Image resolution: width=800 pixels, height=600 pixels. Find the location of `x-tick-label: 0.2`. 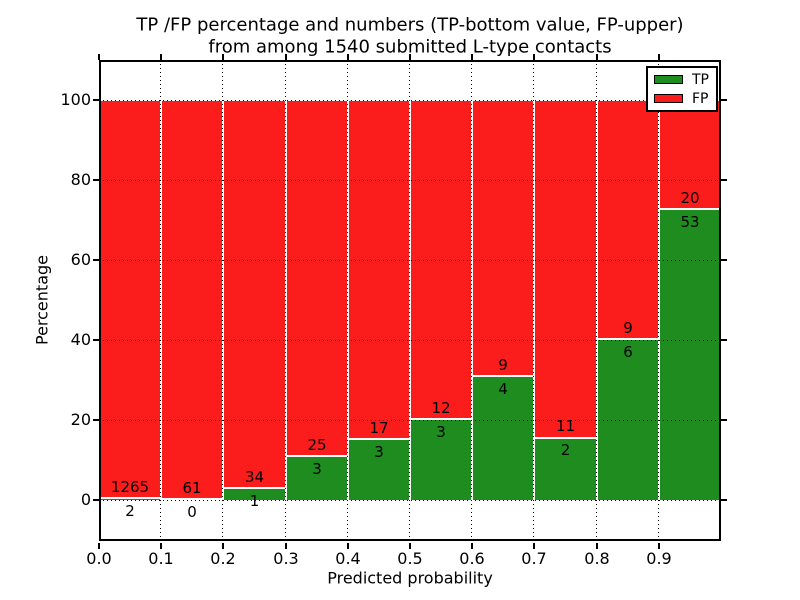

x-tick-label: 0.2 is located at coordinates (223, 558).